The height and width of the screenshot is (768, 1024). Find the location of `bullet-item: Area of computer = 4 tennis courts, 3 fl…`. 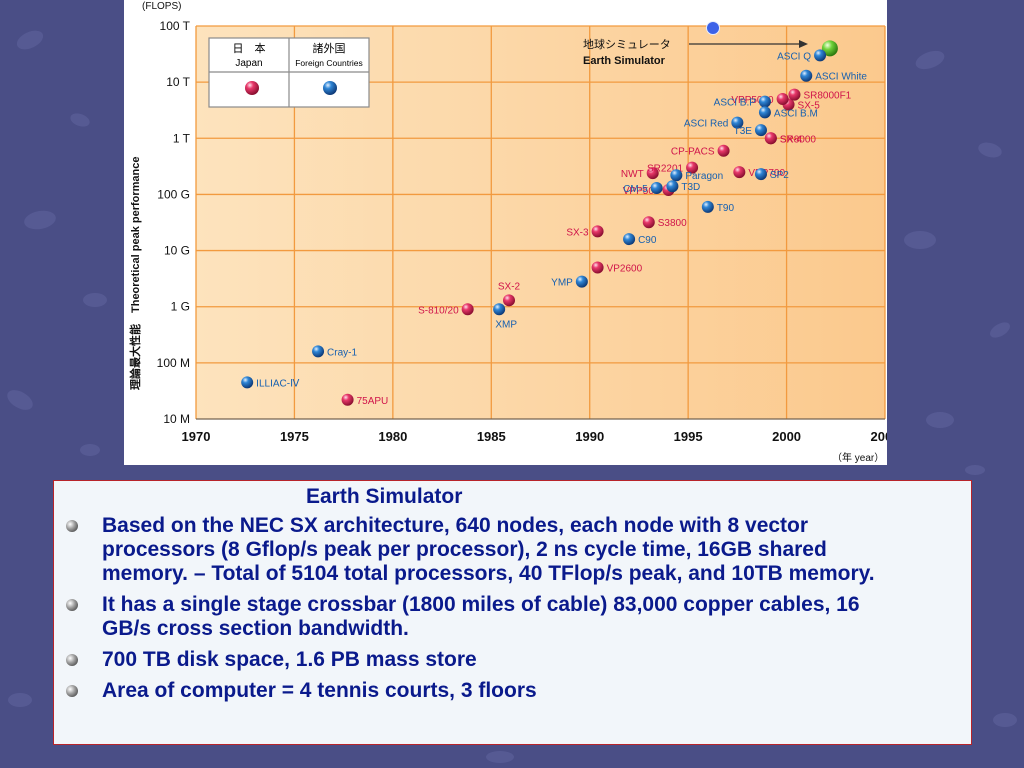

bullet-item: Area of computer = 4 tennis courts, 3 fl… is located at coordinates (512, 691).